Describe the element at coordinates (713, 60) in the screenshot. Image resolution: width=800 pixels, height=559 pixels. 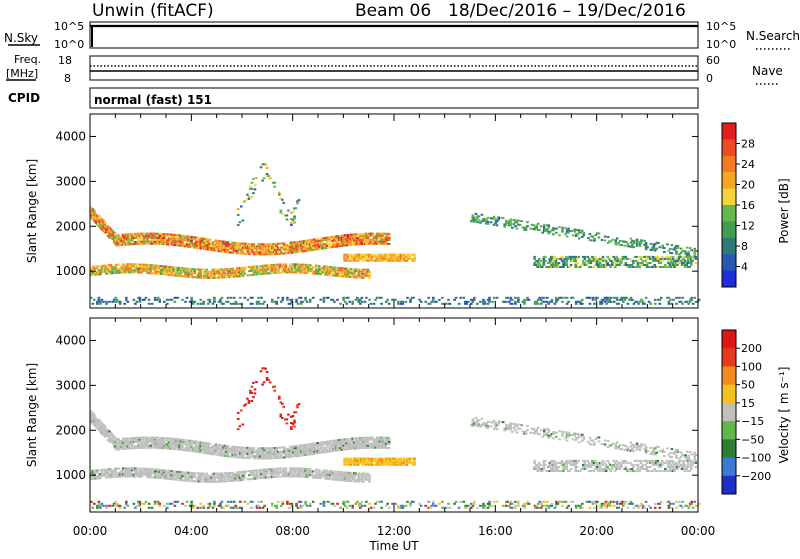
I see `nave-tick-top: 60` at that location.